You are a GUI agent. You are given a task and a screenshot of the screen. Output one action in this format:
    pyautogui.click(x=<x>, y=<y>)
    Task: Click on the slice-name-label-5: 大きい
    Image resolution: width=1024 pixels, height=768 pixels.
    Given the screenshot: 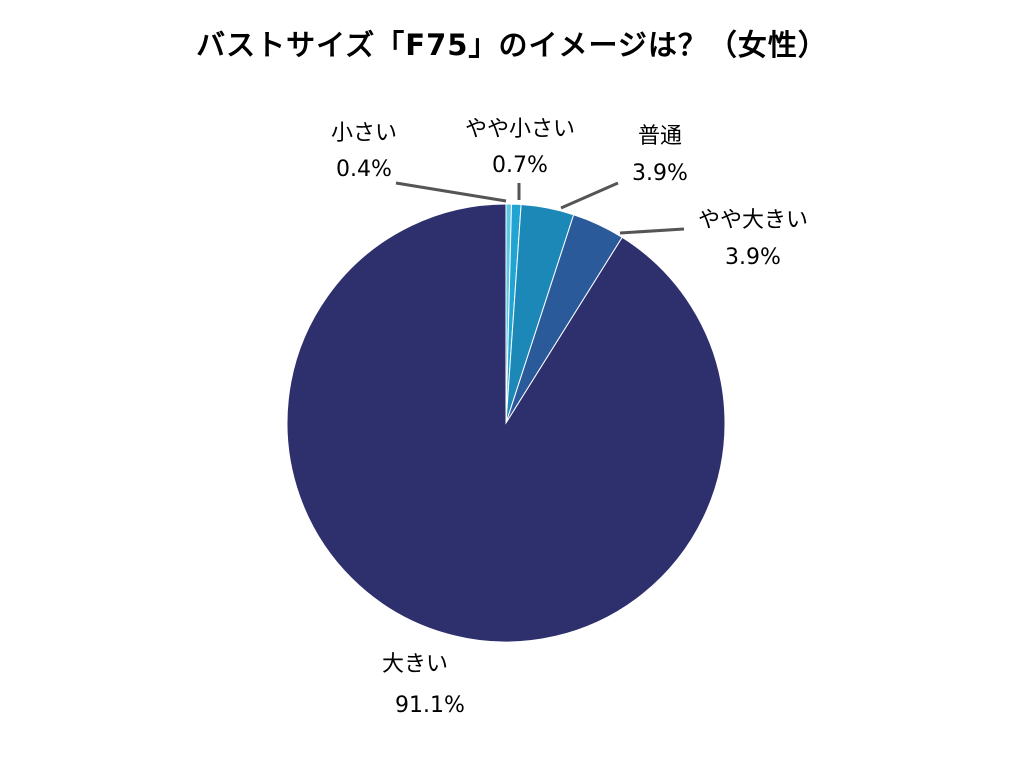 What is the action you would take?
    pyautogui.click(x=415, y=664)
    